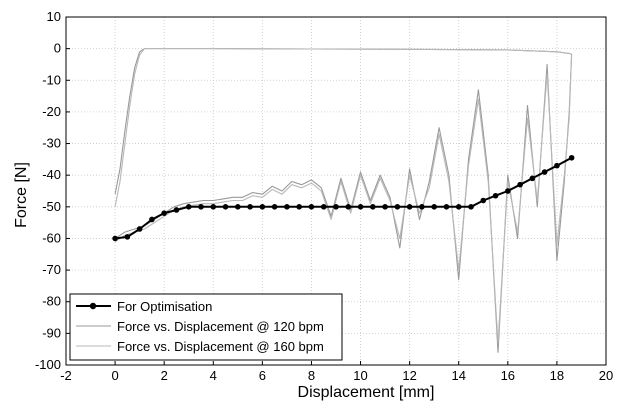  Describe the element at coordinates (51, 143) in the screenshot. I see `y-tick-label: -30` at that location.